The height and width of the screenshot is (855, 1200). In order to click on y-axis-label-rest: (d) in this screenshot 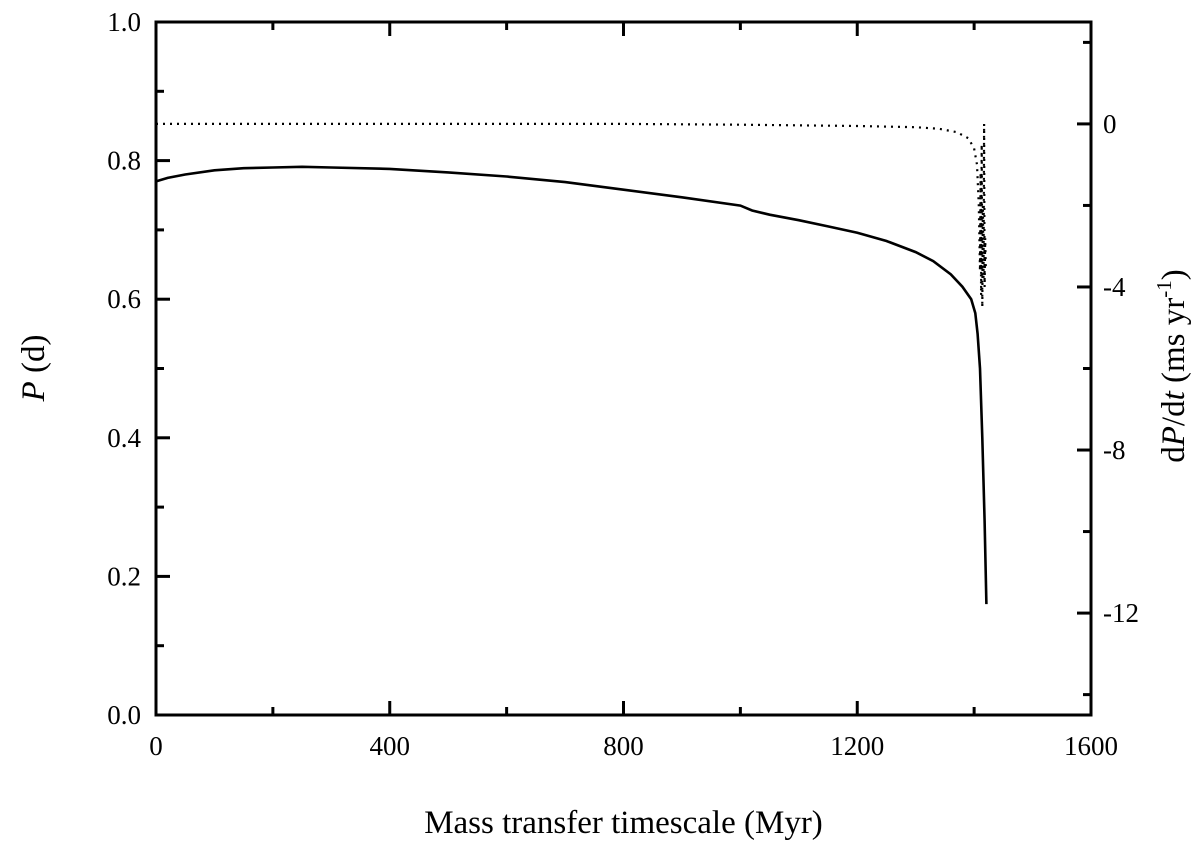, I will do `click(34, 358)`.